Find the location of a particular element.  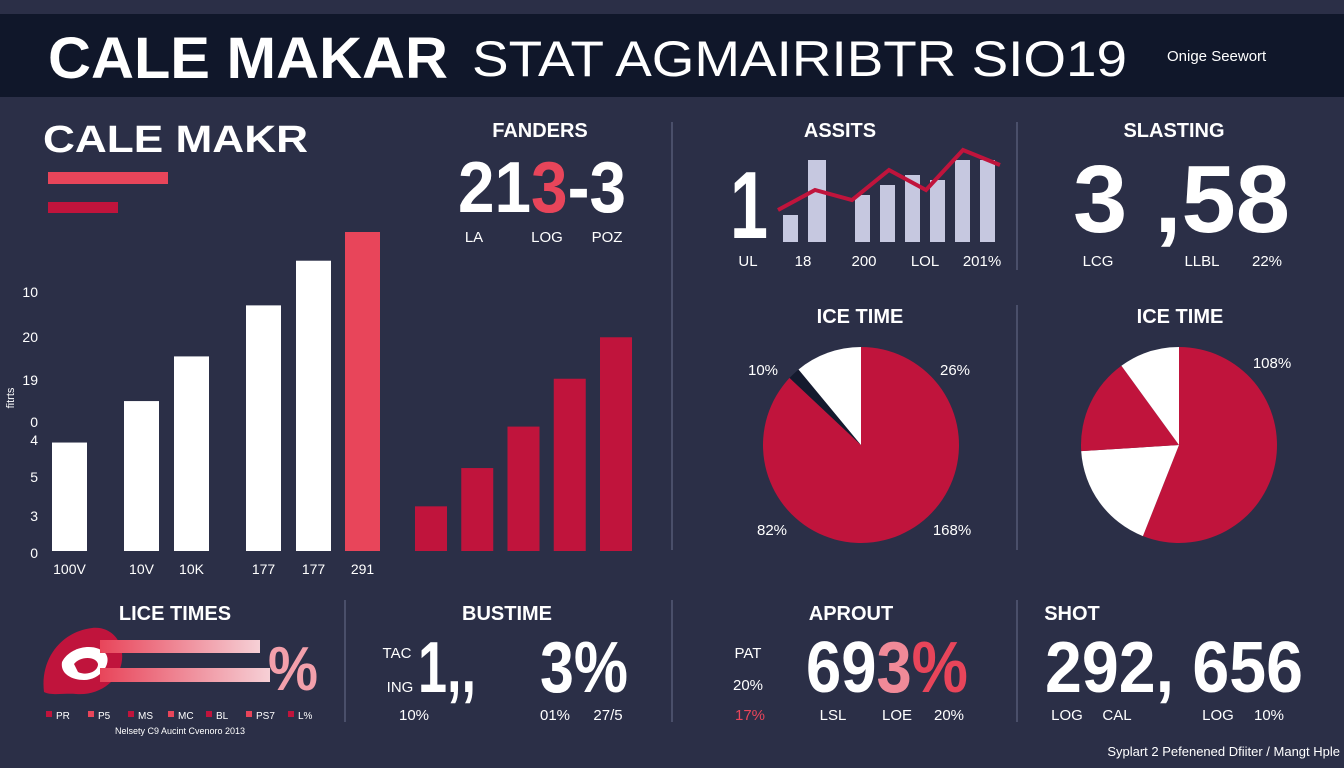

side-label: 4 is located at coordinates (34, 440).